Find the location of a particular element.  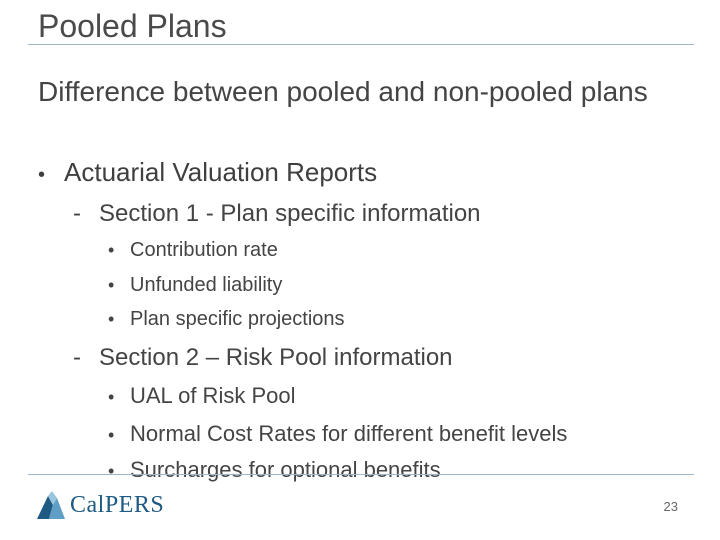

page-number: 23 is located at coordinates (670, 506).